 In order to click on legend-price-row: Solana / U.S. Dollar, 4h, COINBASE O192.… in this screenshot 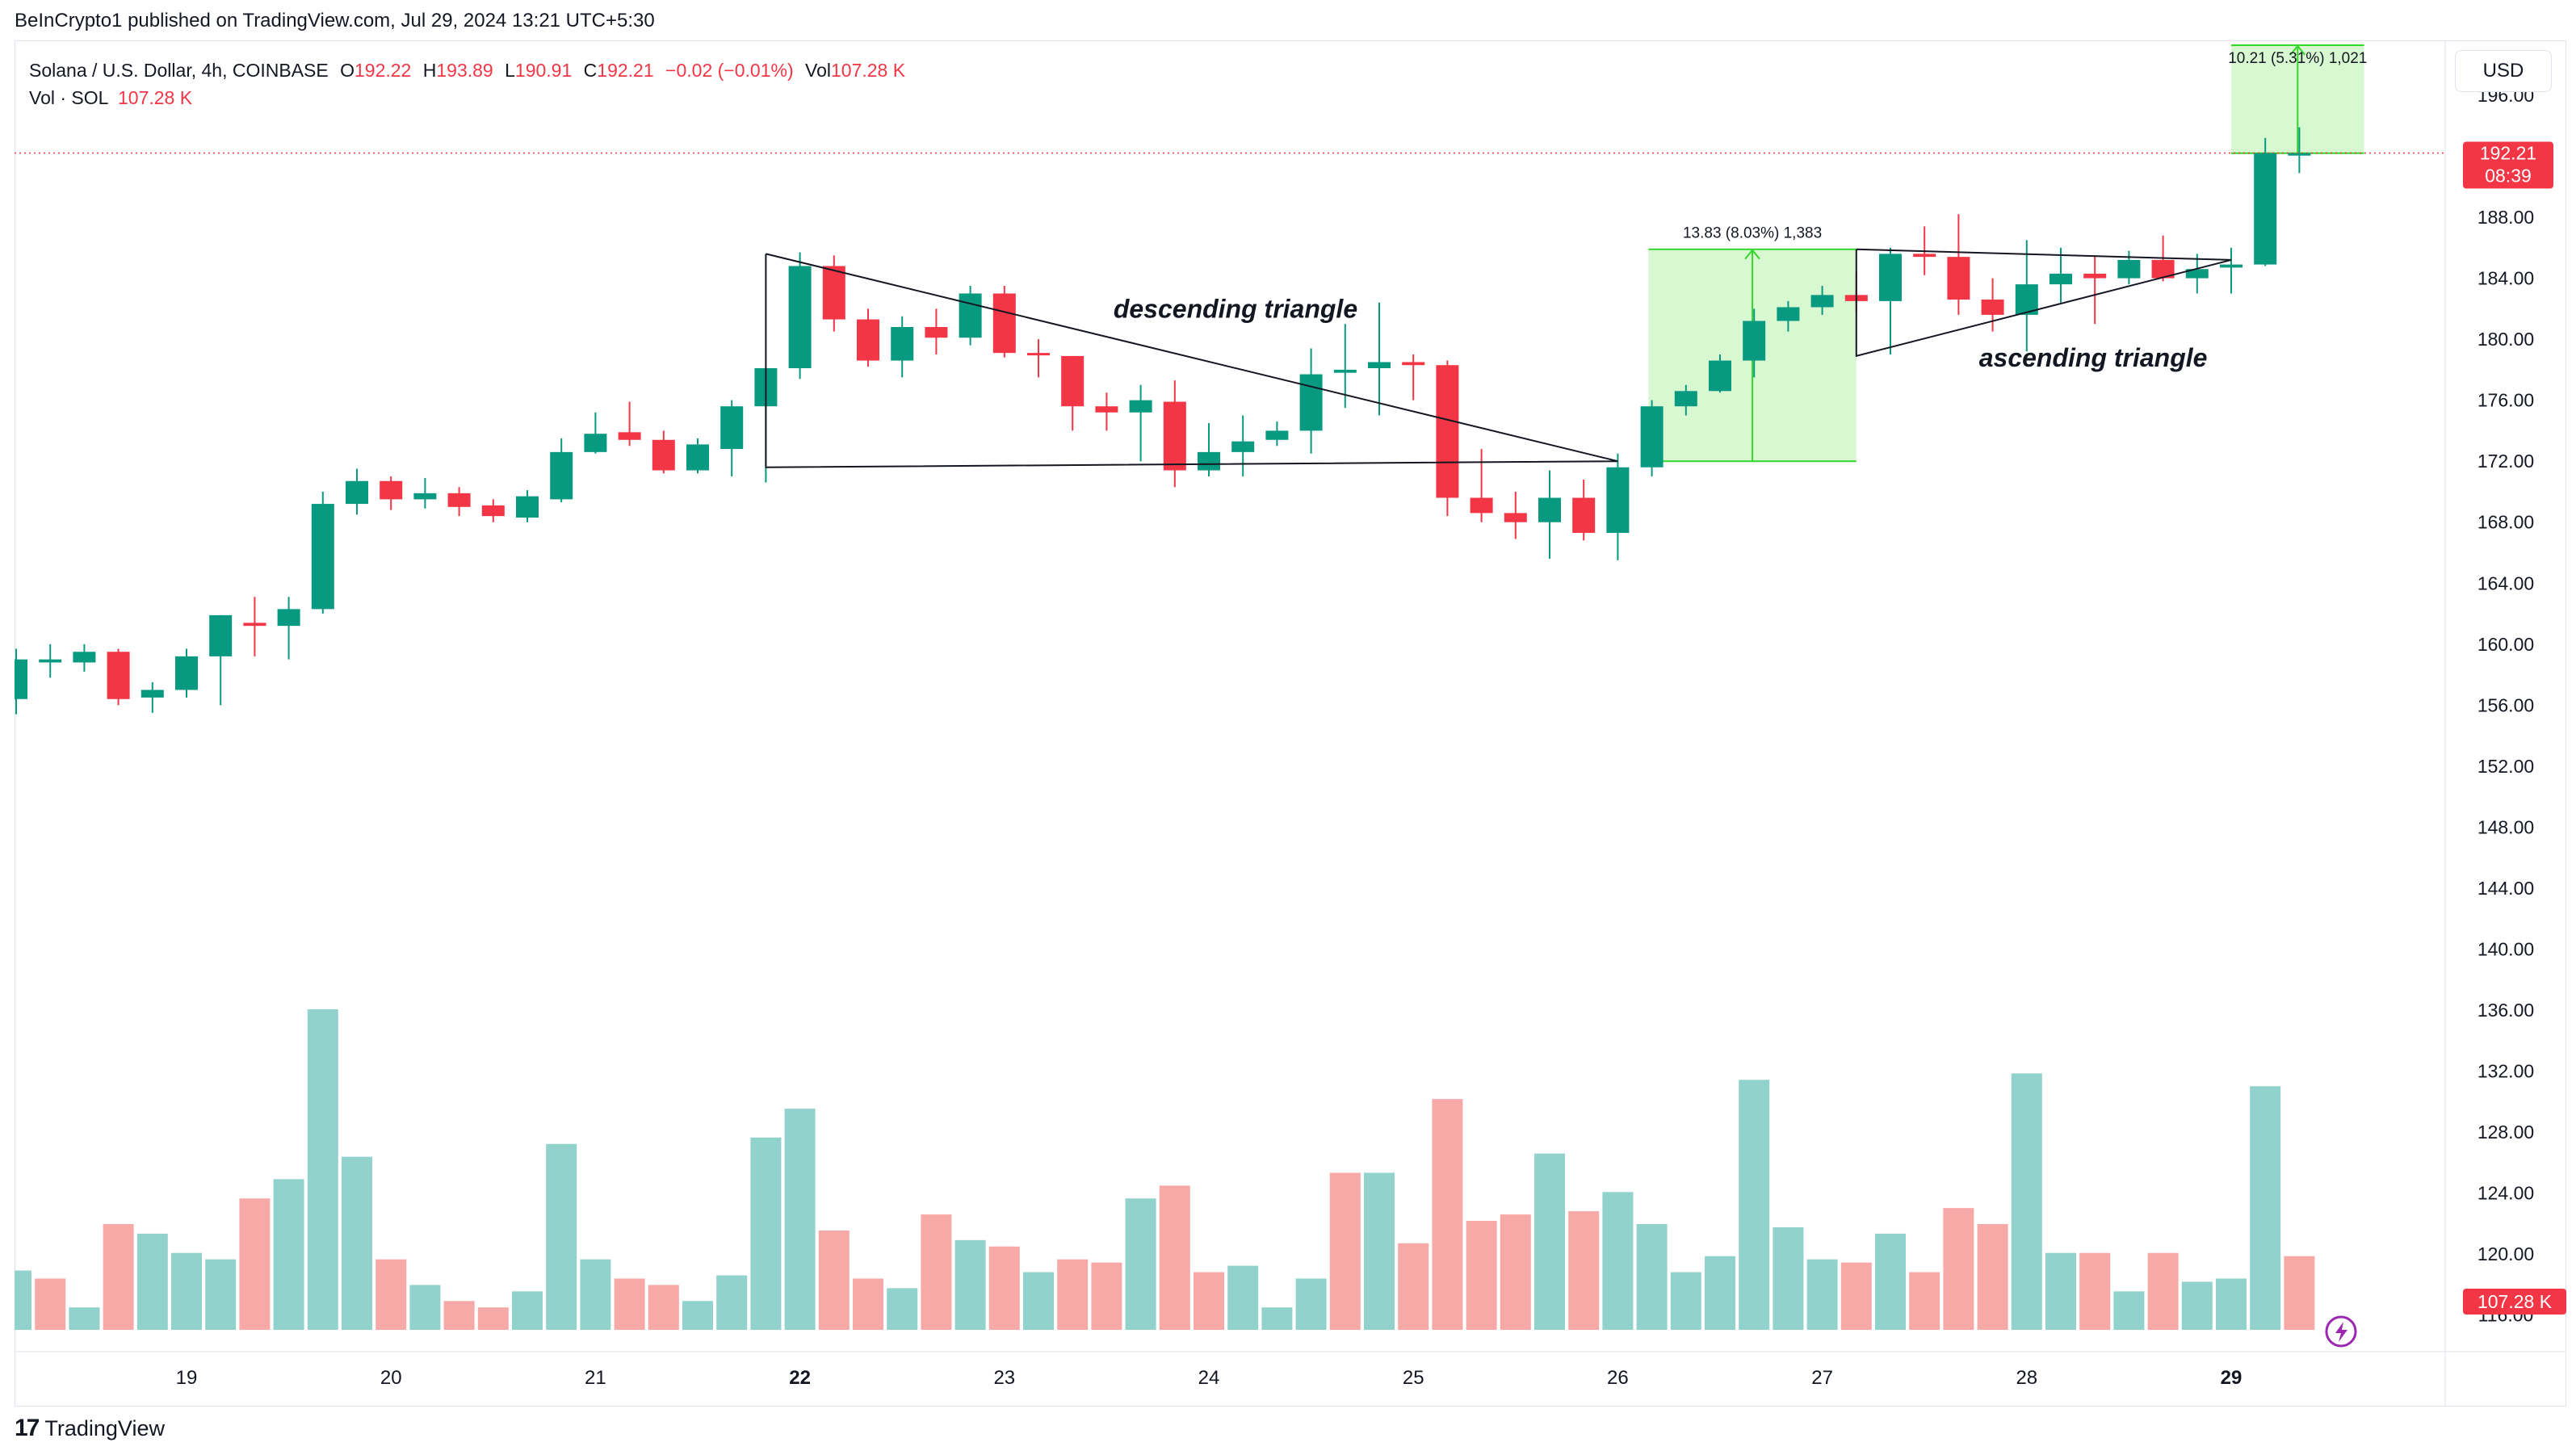, I will do `click(467, 70)`.